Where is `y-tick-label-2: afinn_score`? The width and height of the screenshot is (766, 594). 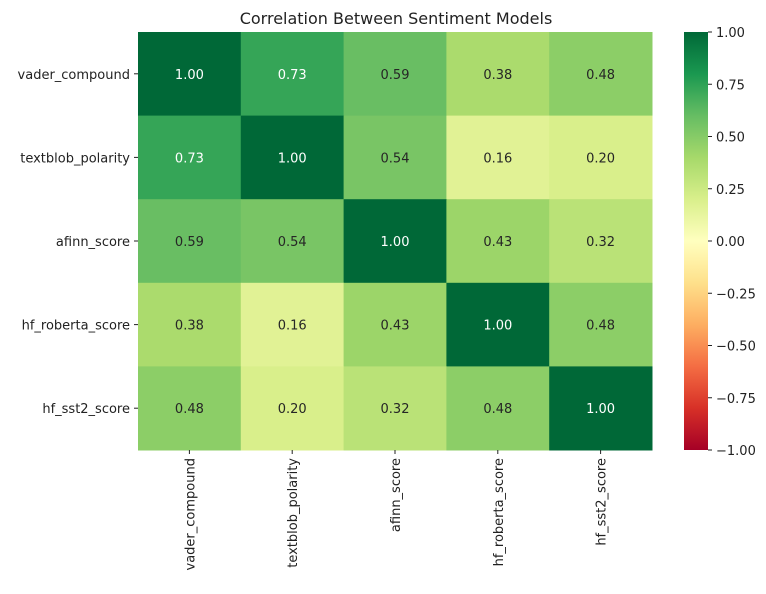 y-tick-label-2: afinn_score is located at coordinates (93, 242).